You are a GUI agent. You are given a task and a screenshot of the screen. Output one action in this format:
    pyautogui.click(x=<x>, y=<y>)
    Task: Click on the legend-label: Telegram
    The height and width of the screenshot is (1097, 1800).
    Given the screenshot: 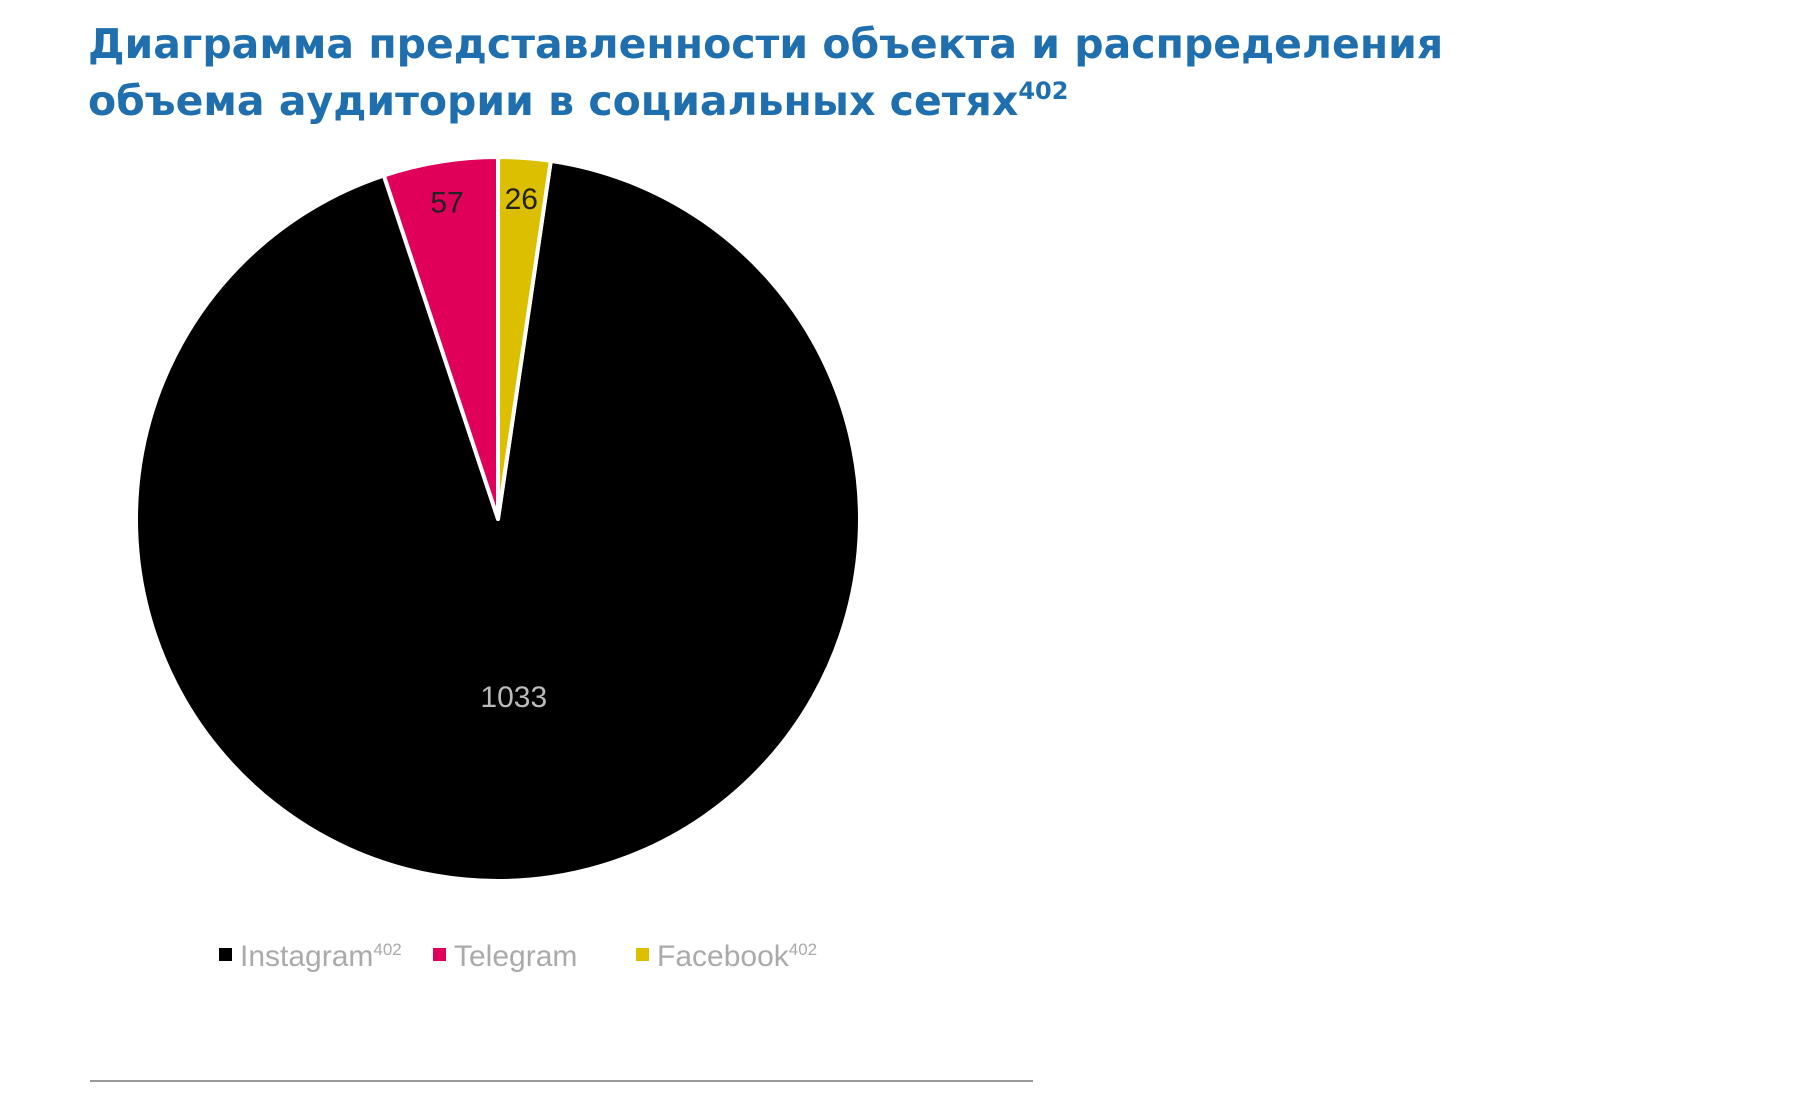 What is the action you would take?
    pyautogui.click(x=515, y=956)
    